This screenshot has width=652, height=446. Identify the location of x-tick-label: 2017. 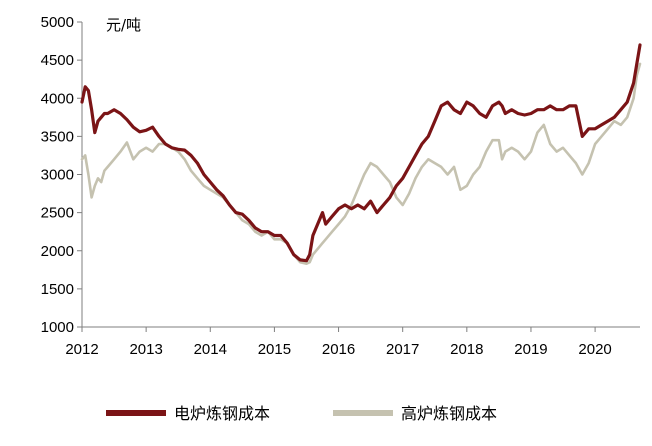
(402, 349).